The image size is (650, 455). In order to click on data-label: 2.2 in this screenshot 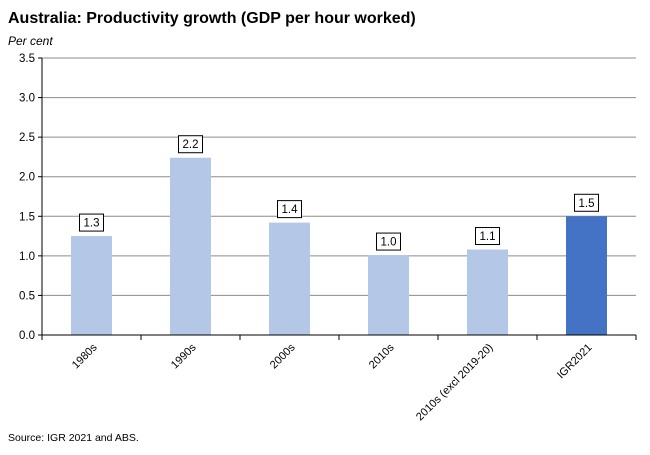, I will do `click(190, 144)`.